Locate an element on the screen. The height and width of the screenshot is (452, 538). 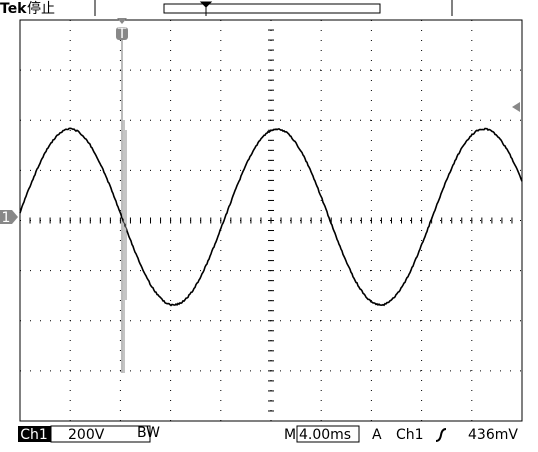
trigger-position is located at coordinates (206, 9).